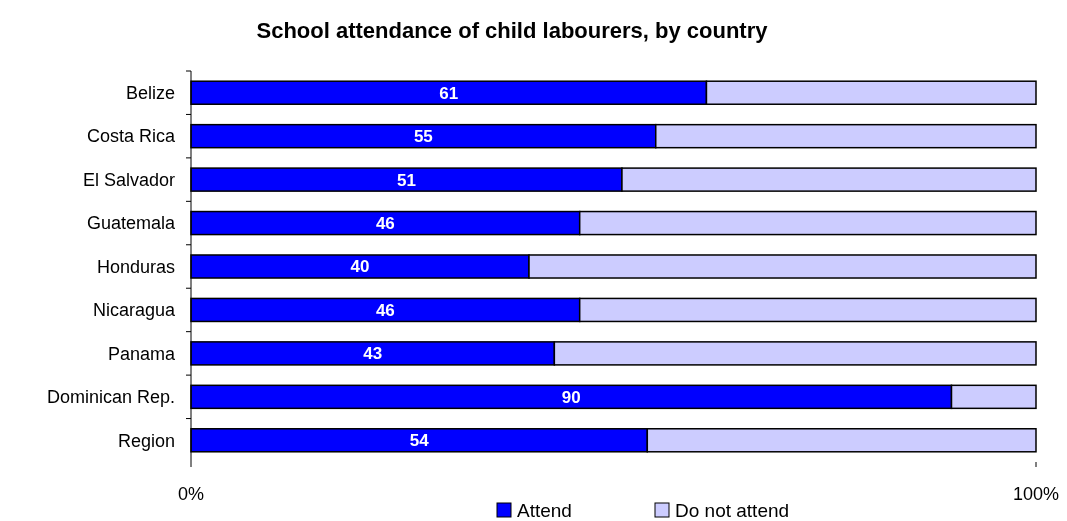 This screenshot has height=521, width=1067. Describe the element at coordinates (419, 441) in the screenshot. I see `data-label: 54` at that location.